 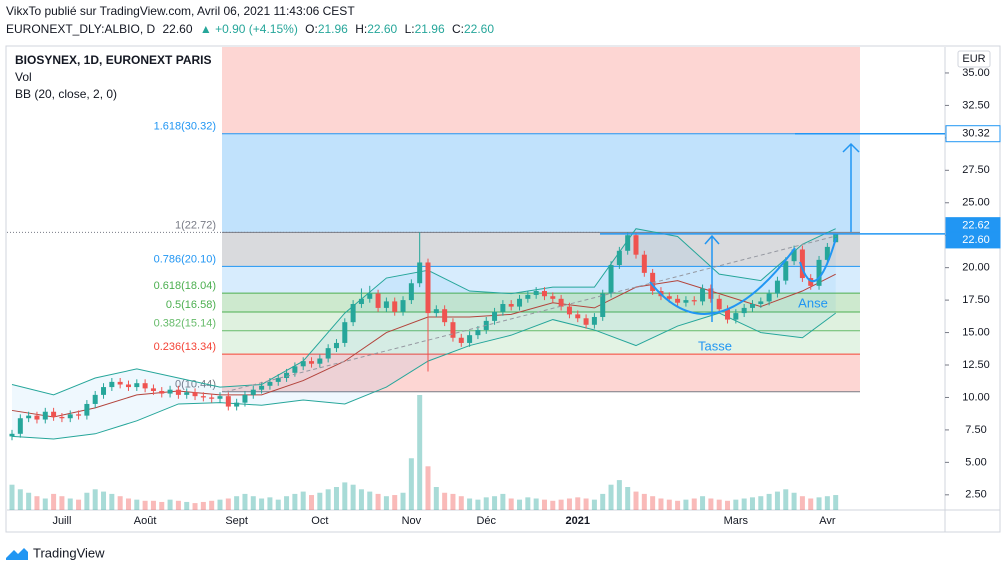 I want to click on price-label: 22.60, so click(x=976, y=240).